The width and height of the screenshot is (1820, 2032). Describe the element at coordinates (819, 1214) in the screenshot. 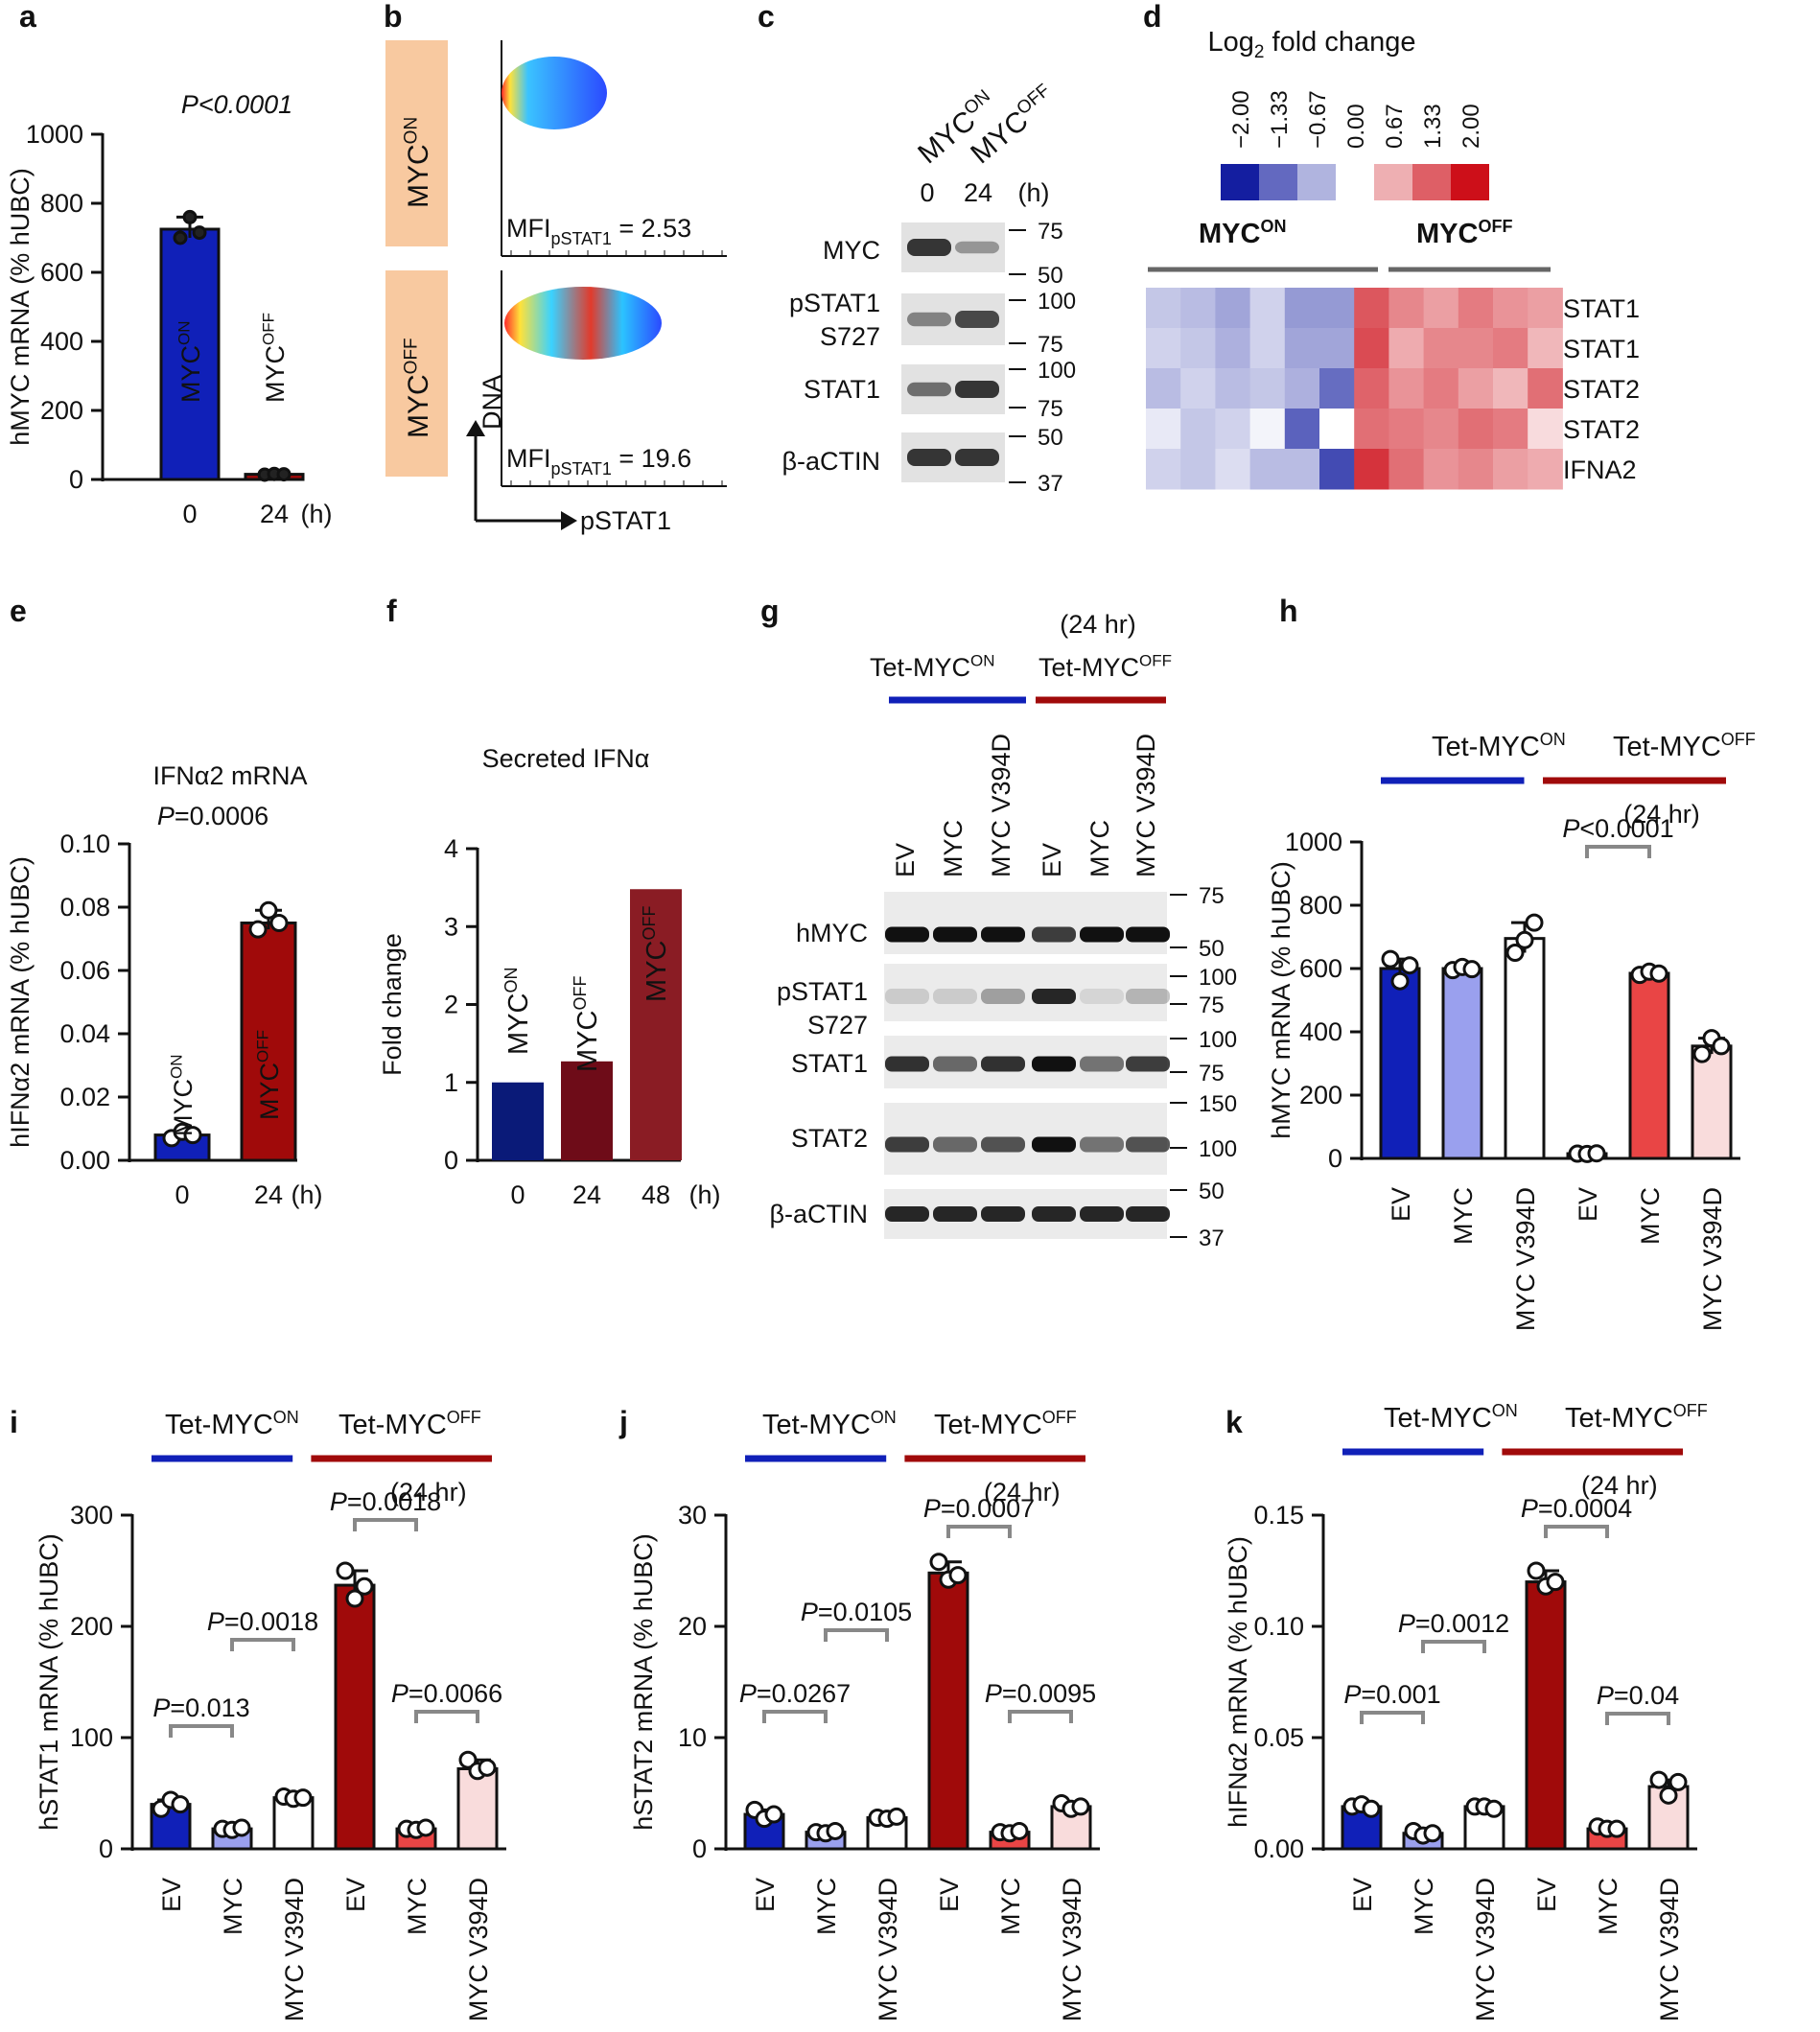

I see `band-label: β-aCTIN` at that location.